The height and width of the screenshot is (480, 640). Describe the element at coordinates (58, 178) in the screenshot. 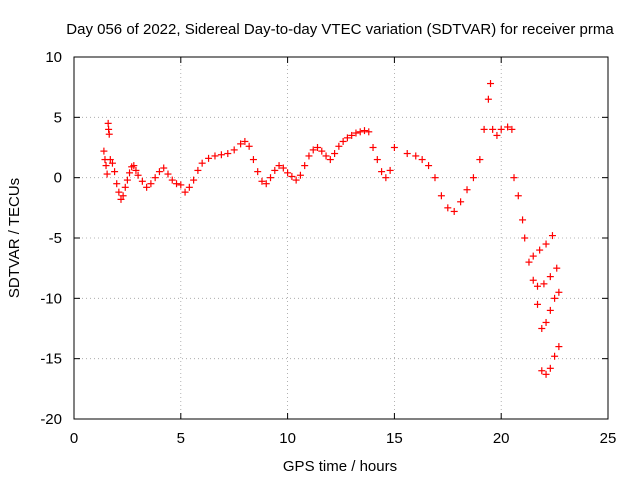

I see `y-tick-label: 0` at that location.